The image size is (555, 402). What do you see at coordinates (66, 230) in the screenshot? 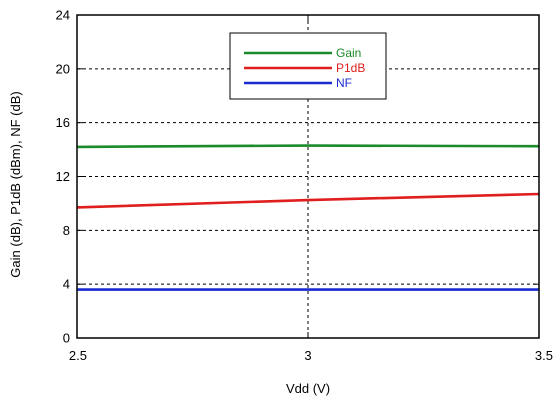
I see `y-tick-label: 8` at bounding box center [66, 230].